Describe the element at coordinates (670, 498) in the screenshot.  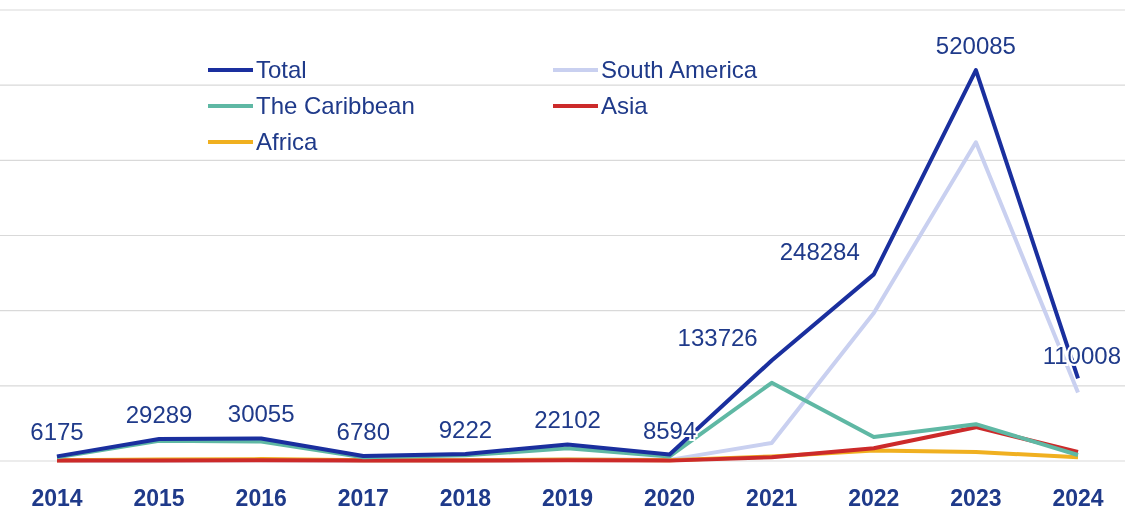
I see `x-tick-label: 2020` at that location.